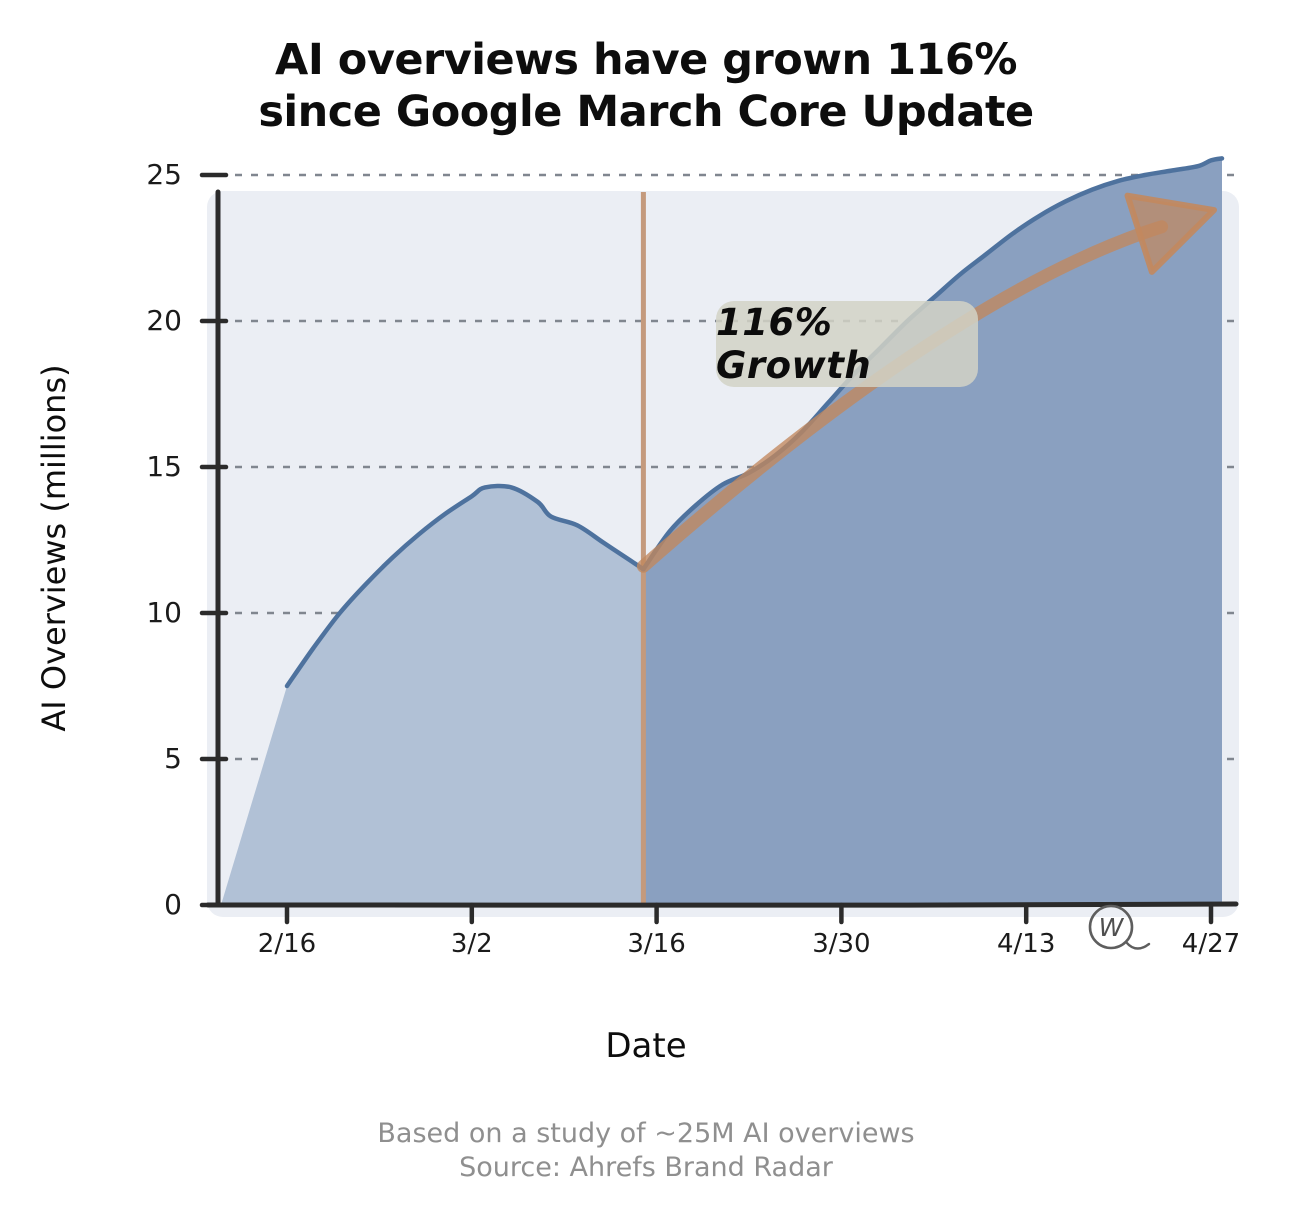 The width and height of the screenshot is (1292, 1226). I want to click on y-tick-label: 0, so click(173, 904).